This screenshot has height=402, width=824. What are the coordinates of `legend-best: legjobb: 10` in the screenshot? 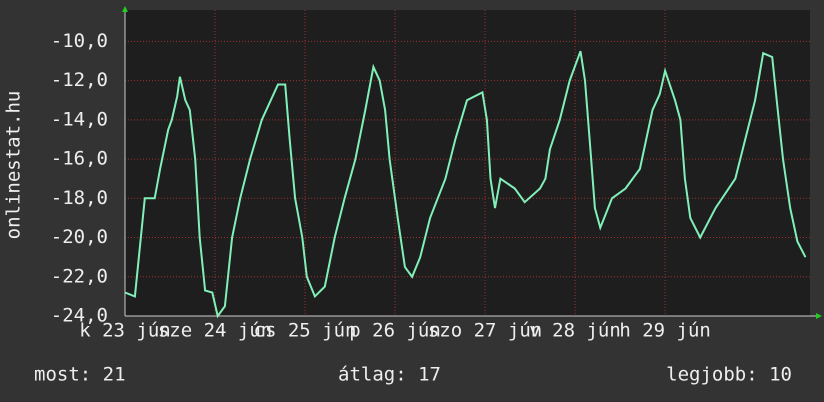 It's located at (729, 375).